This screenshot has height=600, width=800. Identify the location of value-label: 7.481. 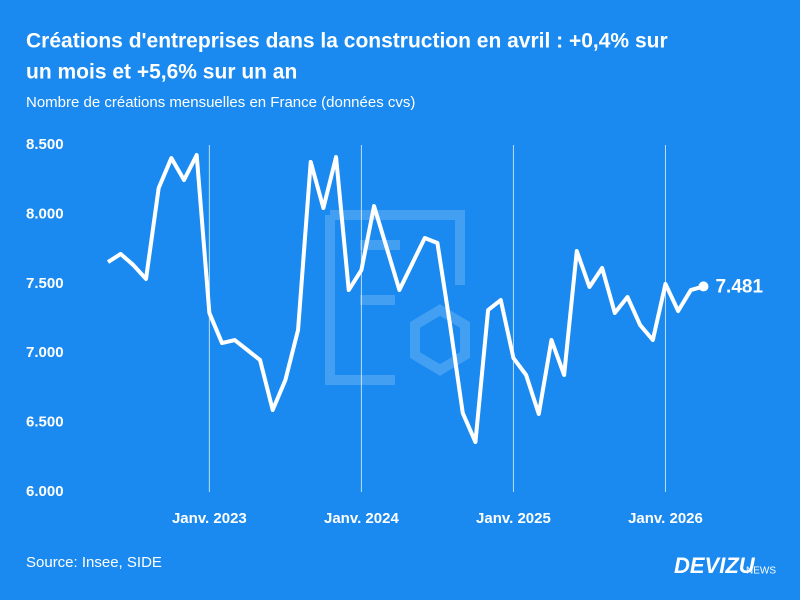
(739, 286).